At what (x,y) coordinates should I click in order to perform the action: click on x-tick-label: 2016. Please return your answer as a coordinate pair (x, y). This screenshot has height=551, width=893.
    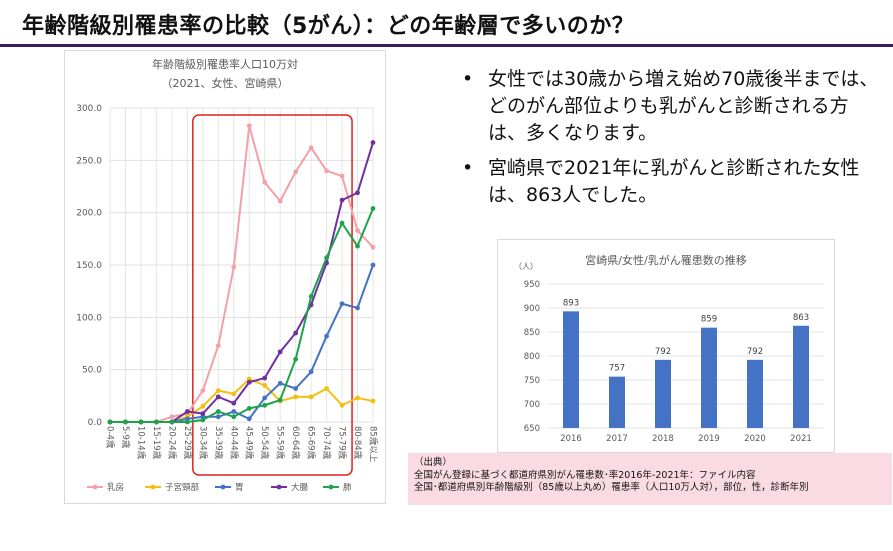
    Looking at the image, I should click on (571, 439).